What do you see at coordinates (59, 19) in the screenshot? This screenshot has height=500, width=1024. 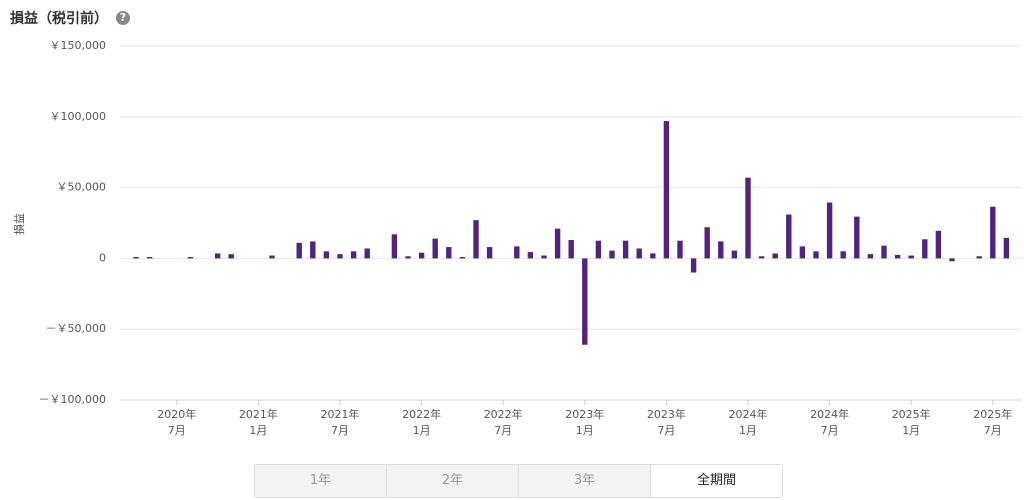 I see `chart-title: 損益（税引前）` at bounding box center [59, 19].